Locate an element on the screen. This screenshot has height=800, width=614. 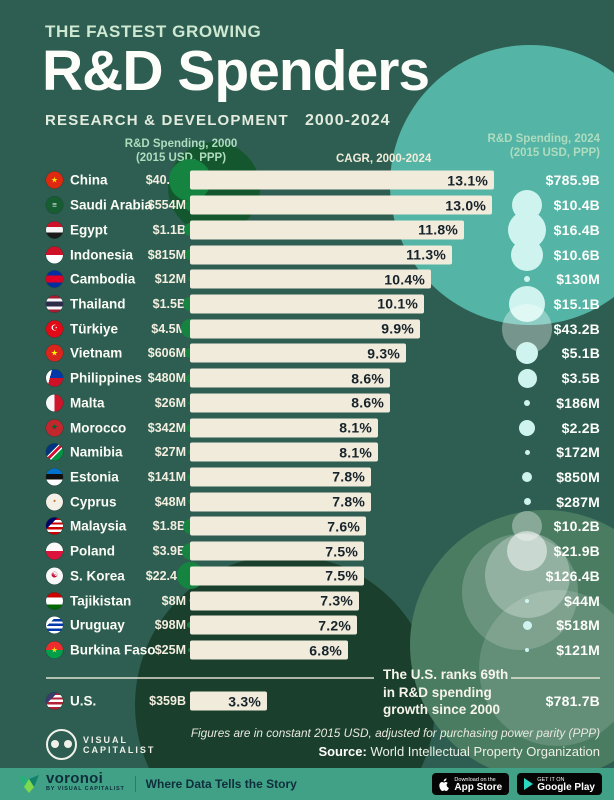
visual-capitalist-wordmark: VISUAL CAPITALIST is located at coordinates (119, 745).